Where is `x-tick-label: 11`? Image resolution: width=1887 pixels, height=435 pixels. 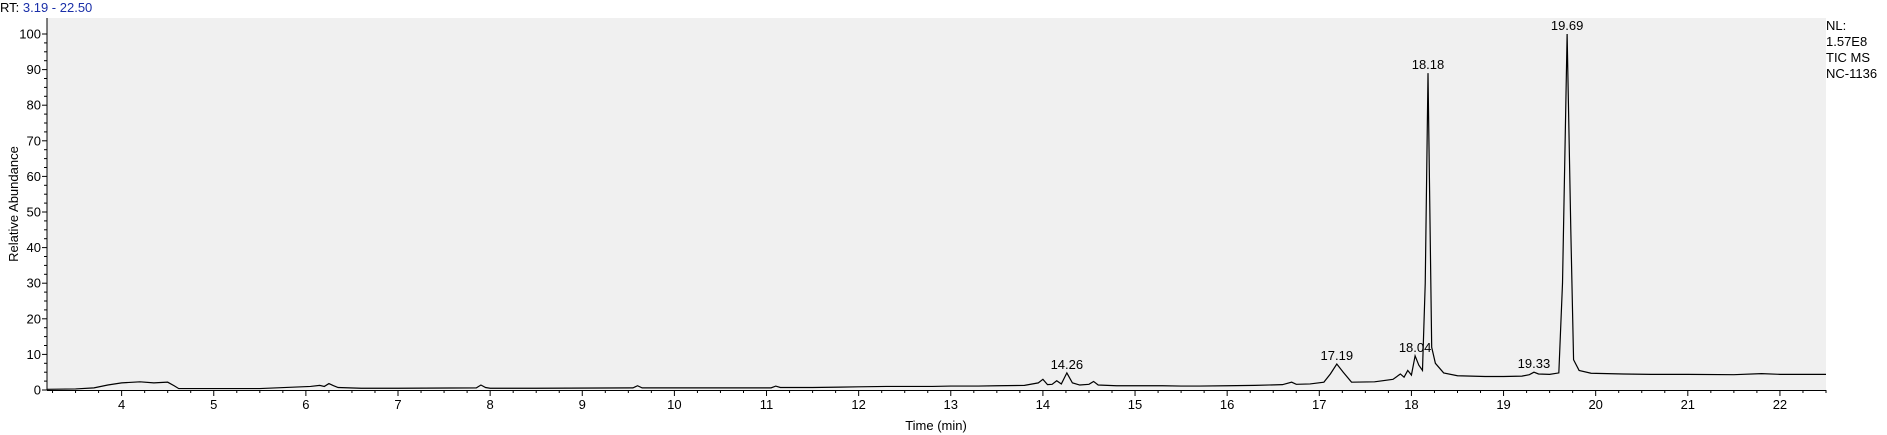
x-tick-label: 11 is located at coordinates (767, 404).